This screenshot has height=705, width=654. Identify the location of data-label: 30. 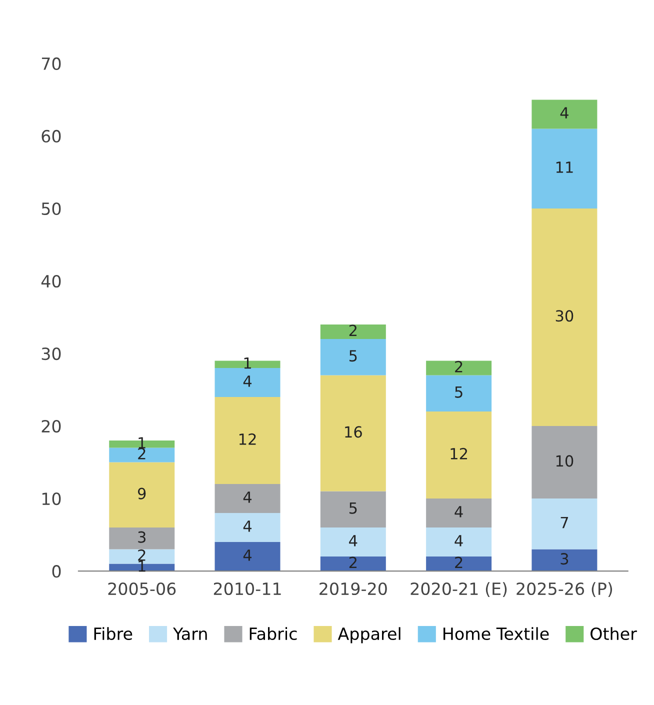
(565, 316).